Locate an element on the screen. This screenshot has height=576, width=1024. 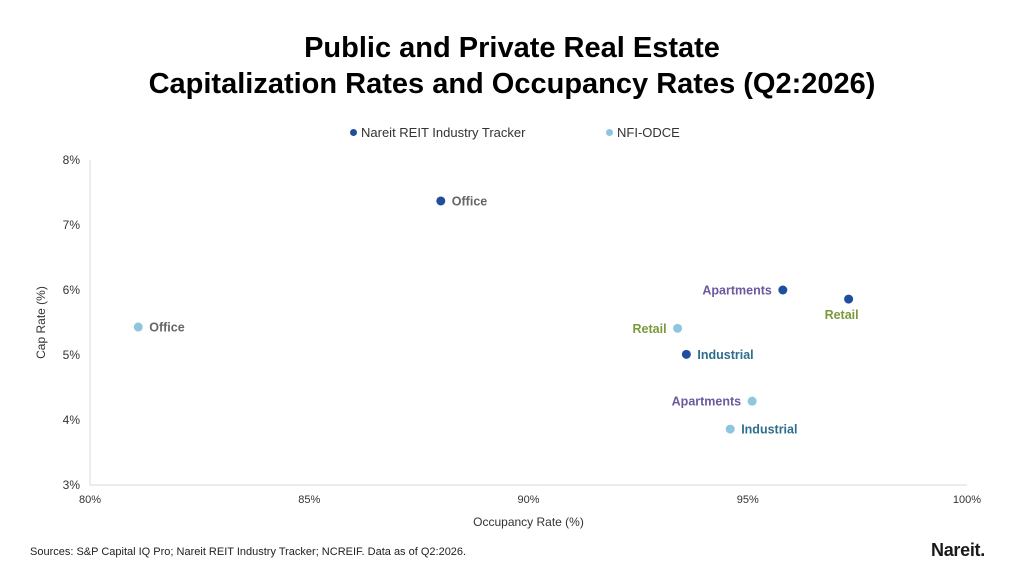
y-tick-label: 7% is located at coordinates (72, 225).